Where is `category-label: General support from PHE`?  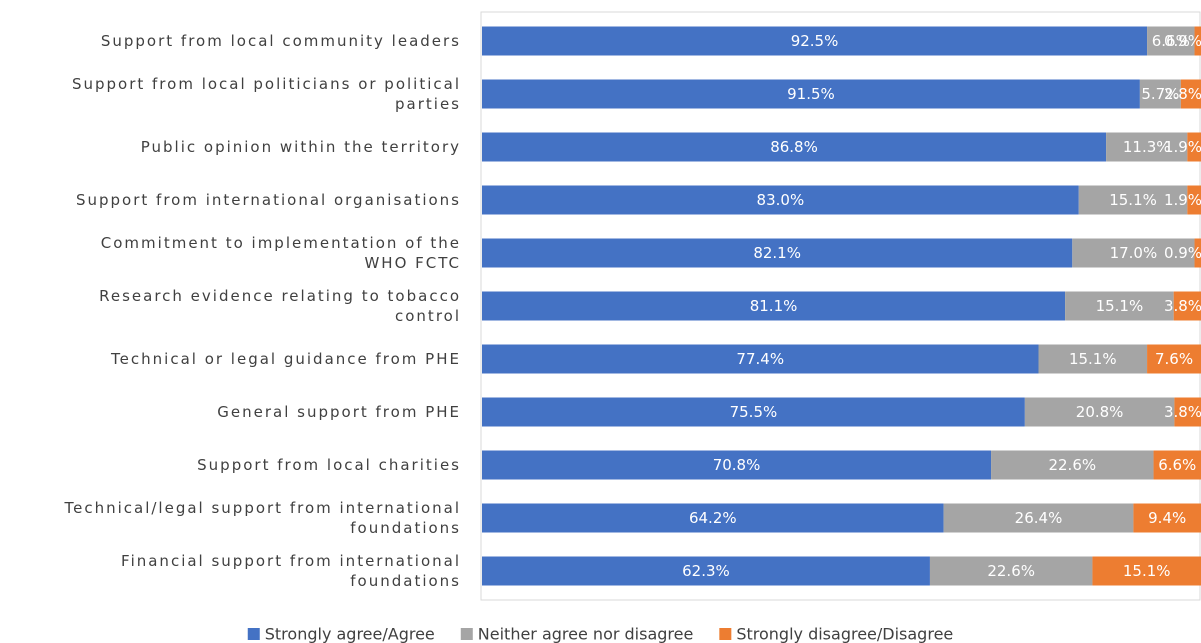 category-label: General support from PHE is located at coordinates (339, 412).